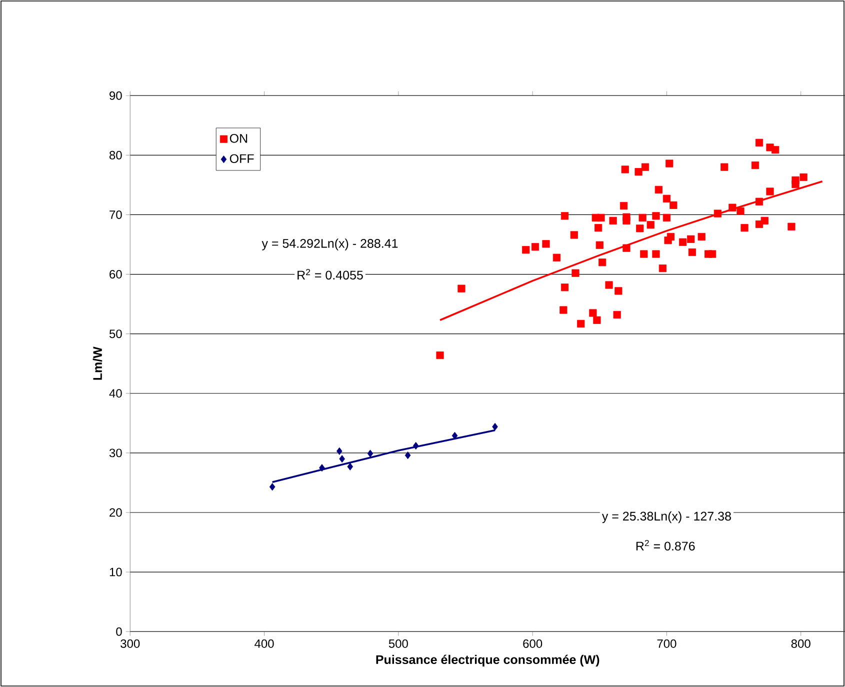 The height and width of the screenshot is (687, 845). I want to click on x-tick-label: 400, so click(264, 643).